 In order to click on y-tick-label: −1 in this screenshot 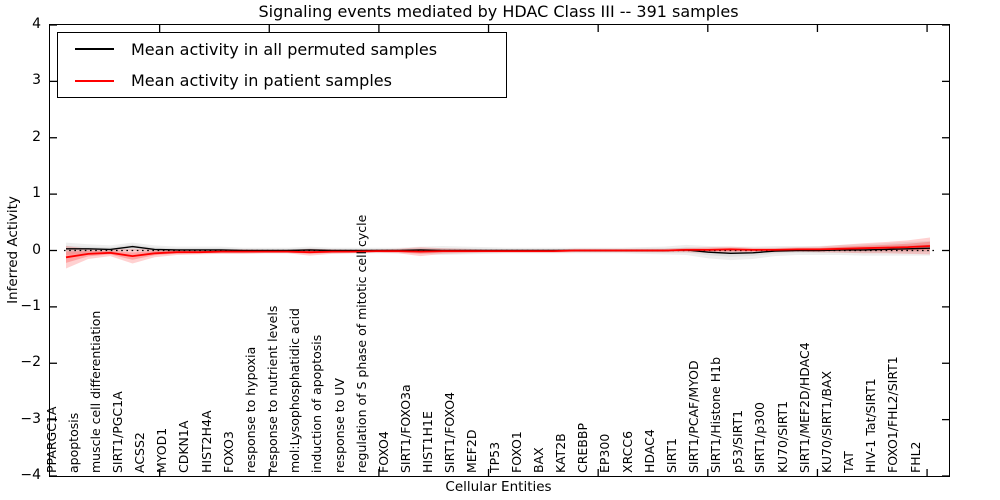, I will do `click(30, 305)`.